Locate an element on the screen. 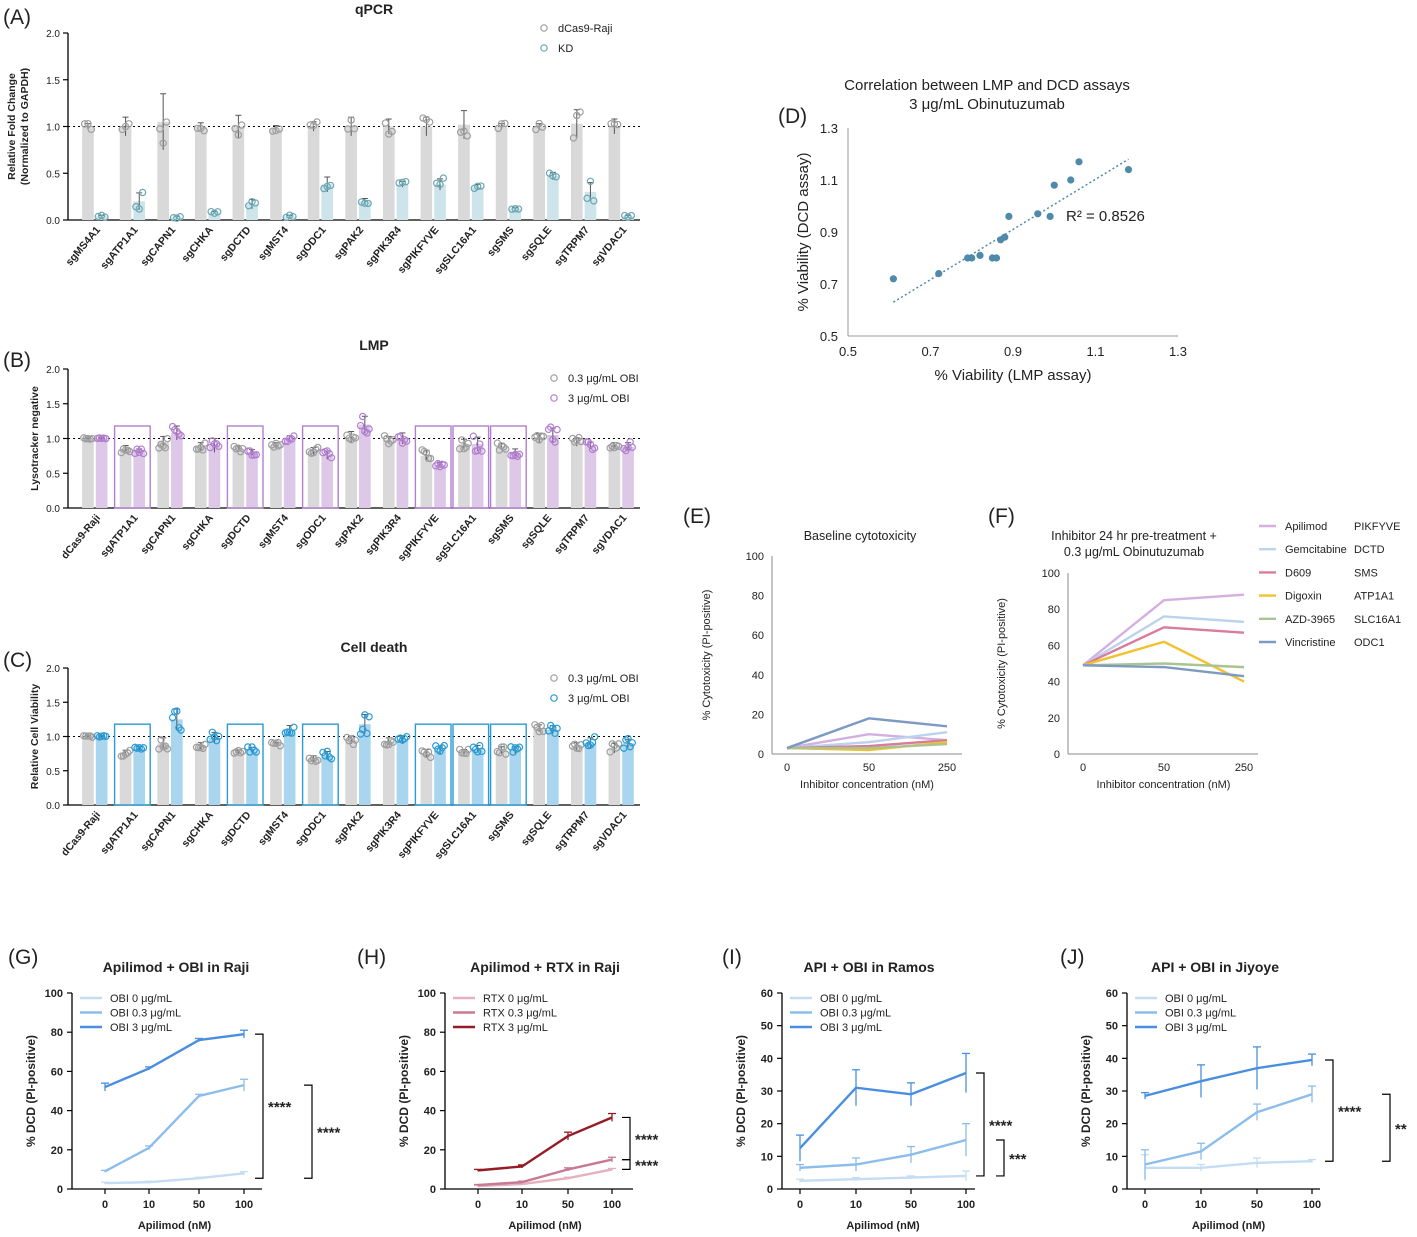  chart-title: LMP is located at coordinates (374, 345).